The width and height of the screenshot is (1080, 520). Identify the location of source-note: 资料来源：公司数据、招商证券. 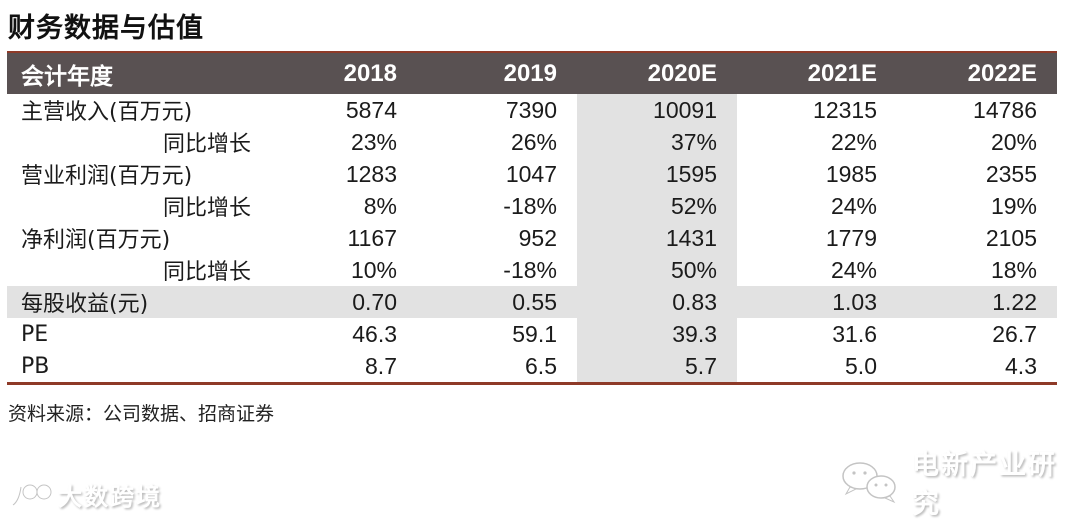
(141, 414).